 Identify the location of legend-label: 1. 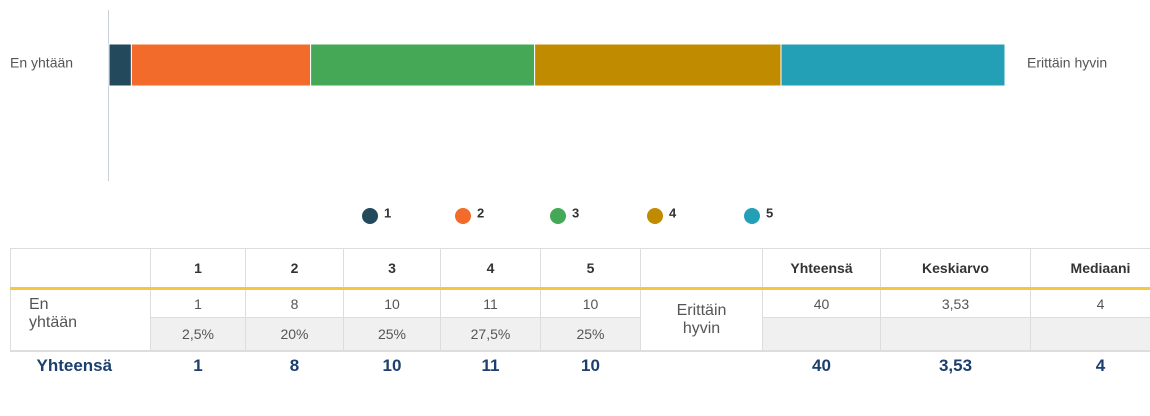
(387, 212).